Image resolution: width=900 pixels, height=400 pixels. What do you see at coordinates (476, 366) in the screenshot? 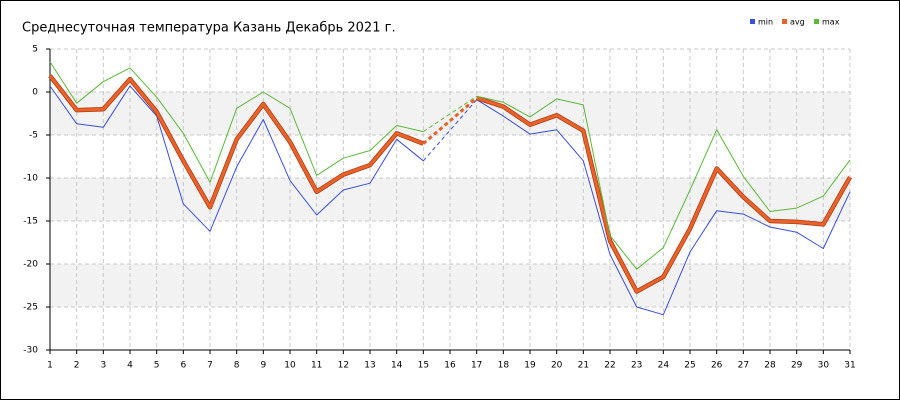
I see `x-tick-label: 17` at bounding box center [476, 366].